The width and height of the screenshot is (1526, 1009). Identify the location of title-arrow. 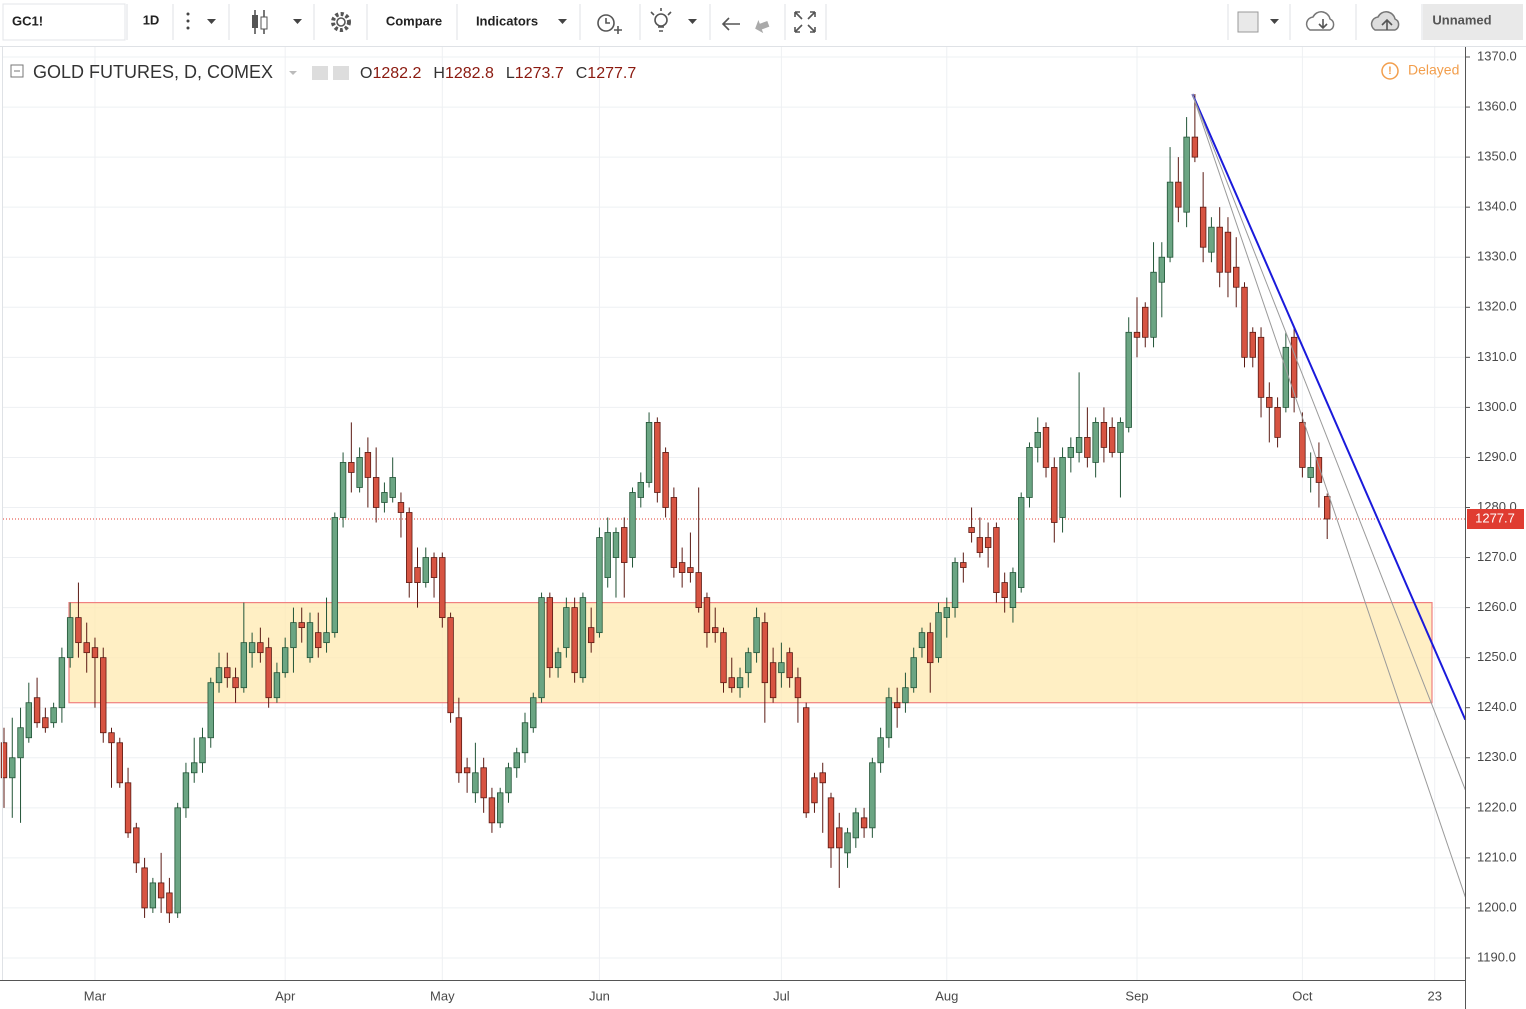
(293, 73).